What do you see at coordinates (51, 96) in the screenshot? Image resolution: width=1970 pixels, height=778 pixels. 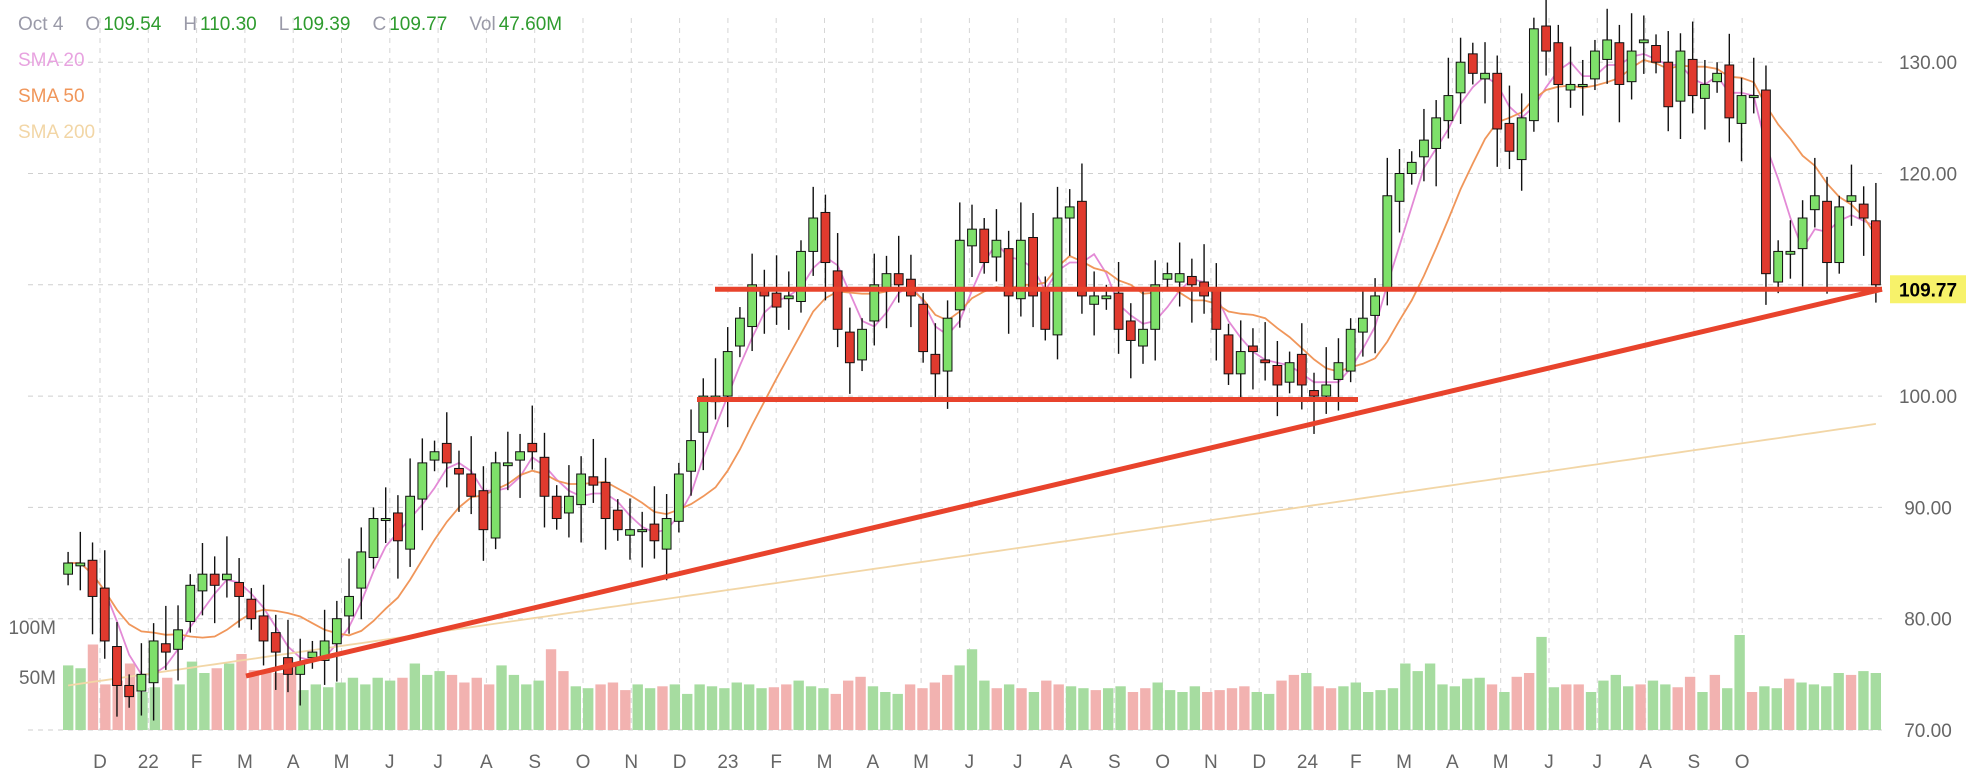 I see `legend-sma-50: SMA 50` at bounding box center [51, 96].